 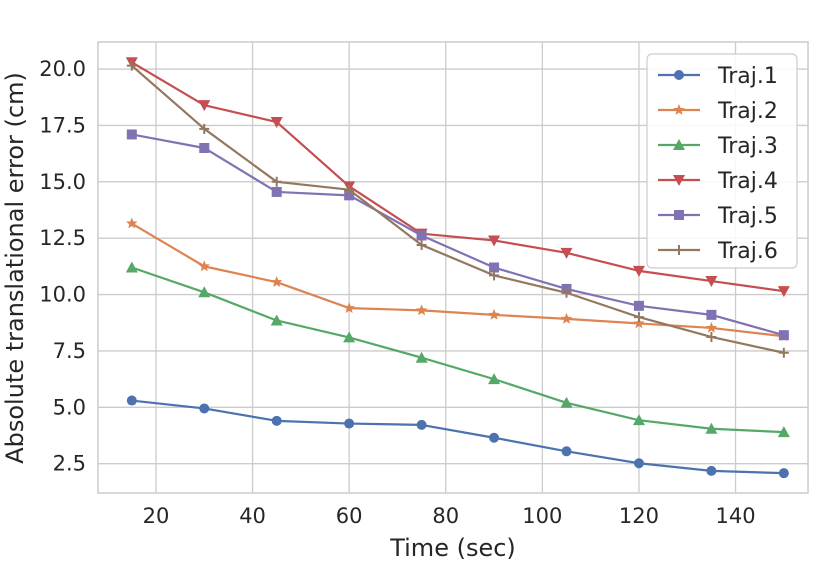 I want to click on y-tick-label: 7.5, so click(x=69, y=351).